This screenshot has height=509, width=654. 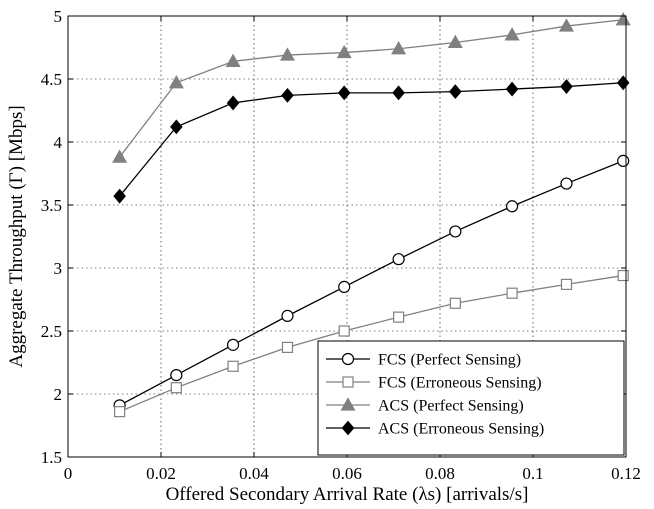 I want to click on legend-item: FCS (Erroneous Sensing), so click(x=434, y=383).